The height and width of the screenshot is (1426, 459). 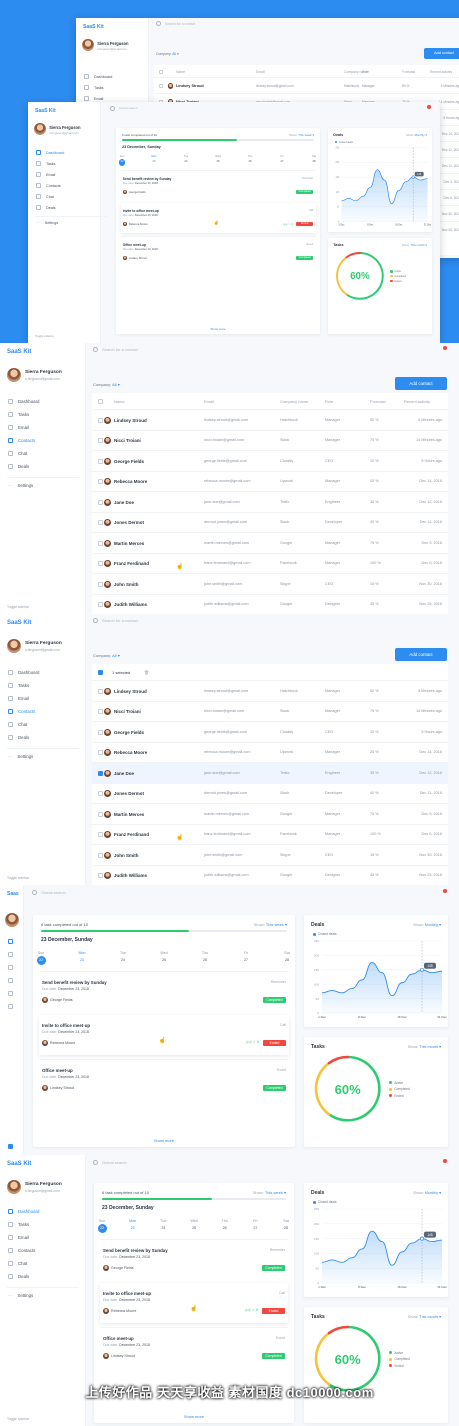 What do you see at coordinates (124, 502) in the screenshot?
I see `contact-name: Jane Doe` at bounding box center [124, 502].